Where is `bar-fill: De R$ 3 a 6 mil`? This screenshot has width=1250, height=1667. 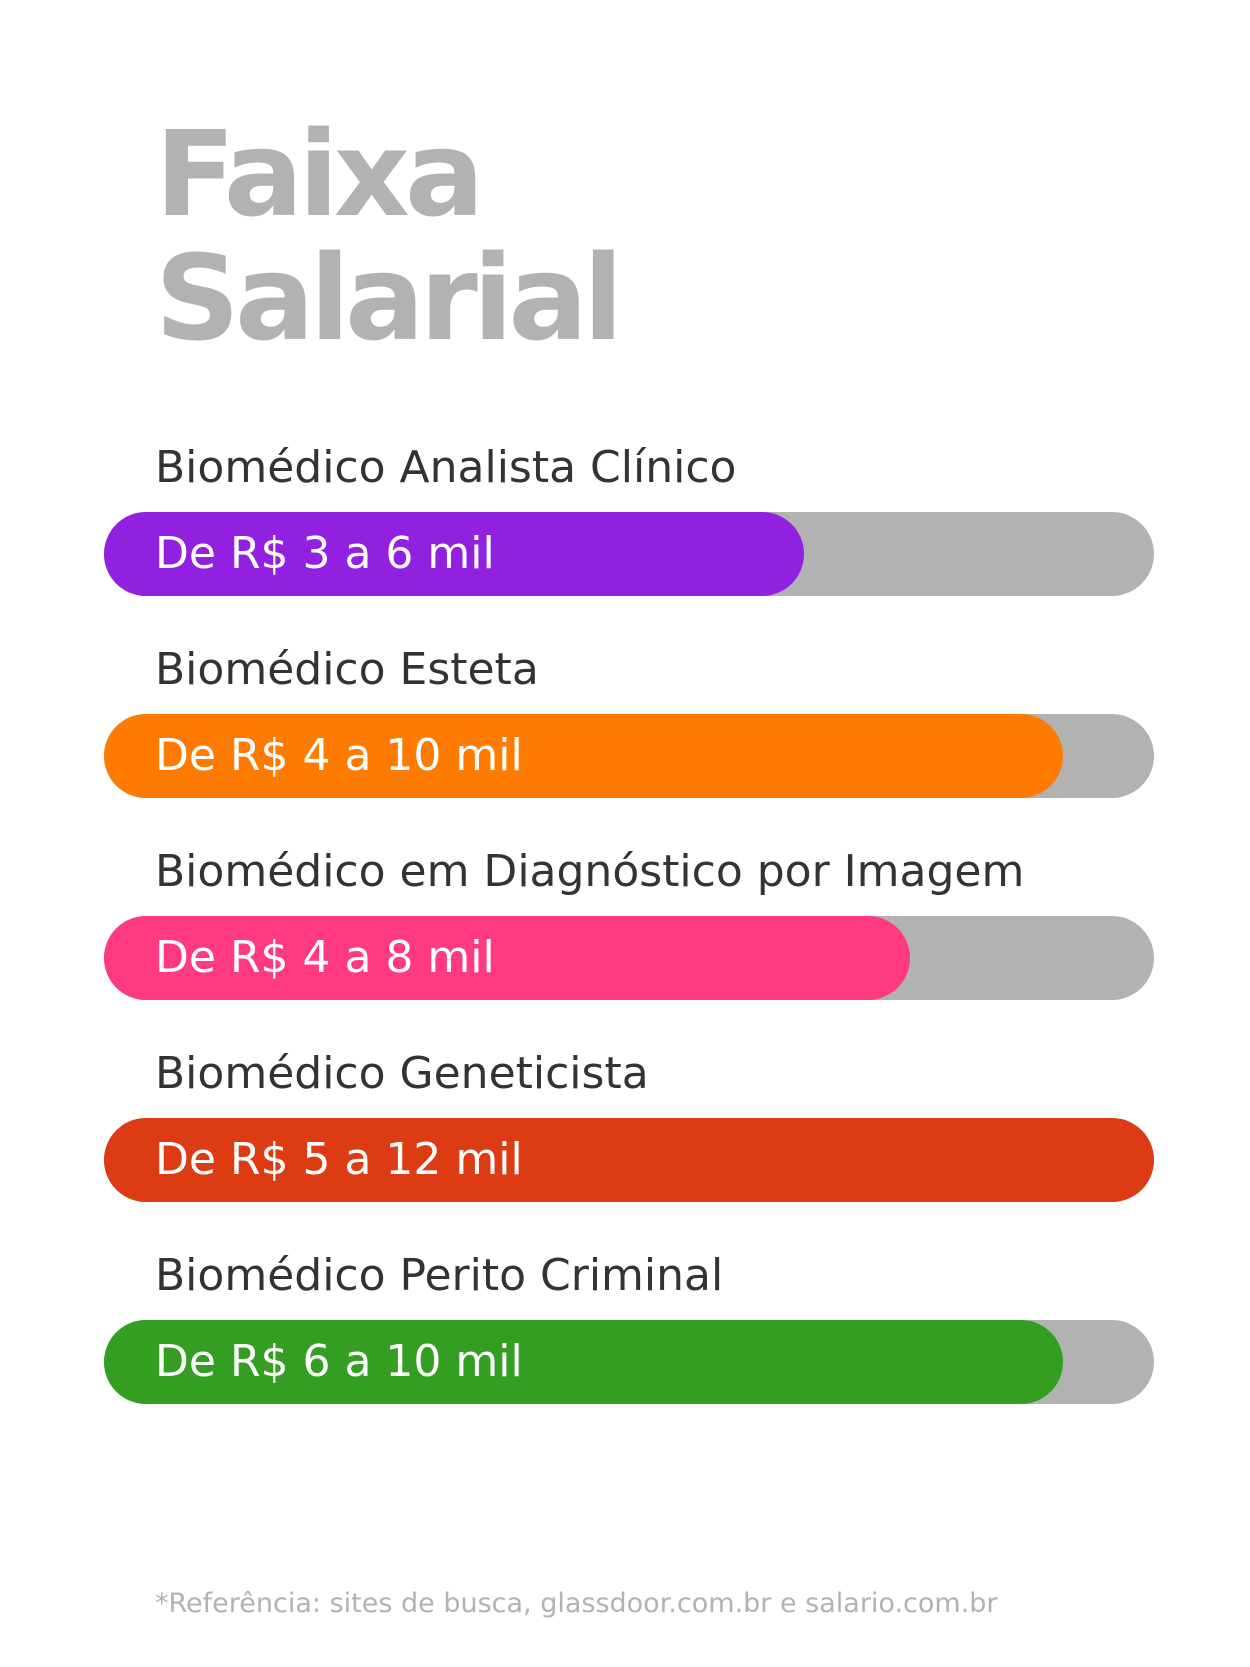 bar-fill: De R$ 3 a 6 mil is located at coordinates (454, 554).